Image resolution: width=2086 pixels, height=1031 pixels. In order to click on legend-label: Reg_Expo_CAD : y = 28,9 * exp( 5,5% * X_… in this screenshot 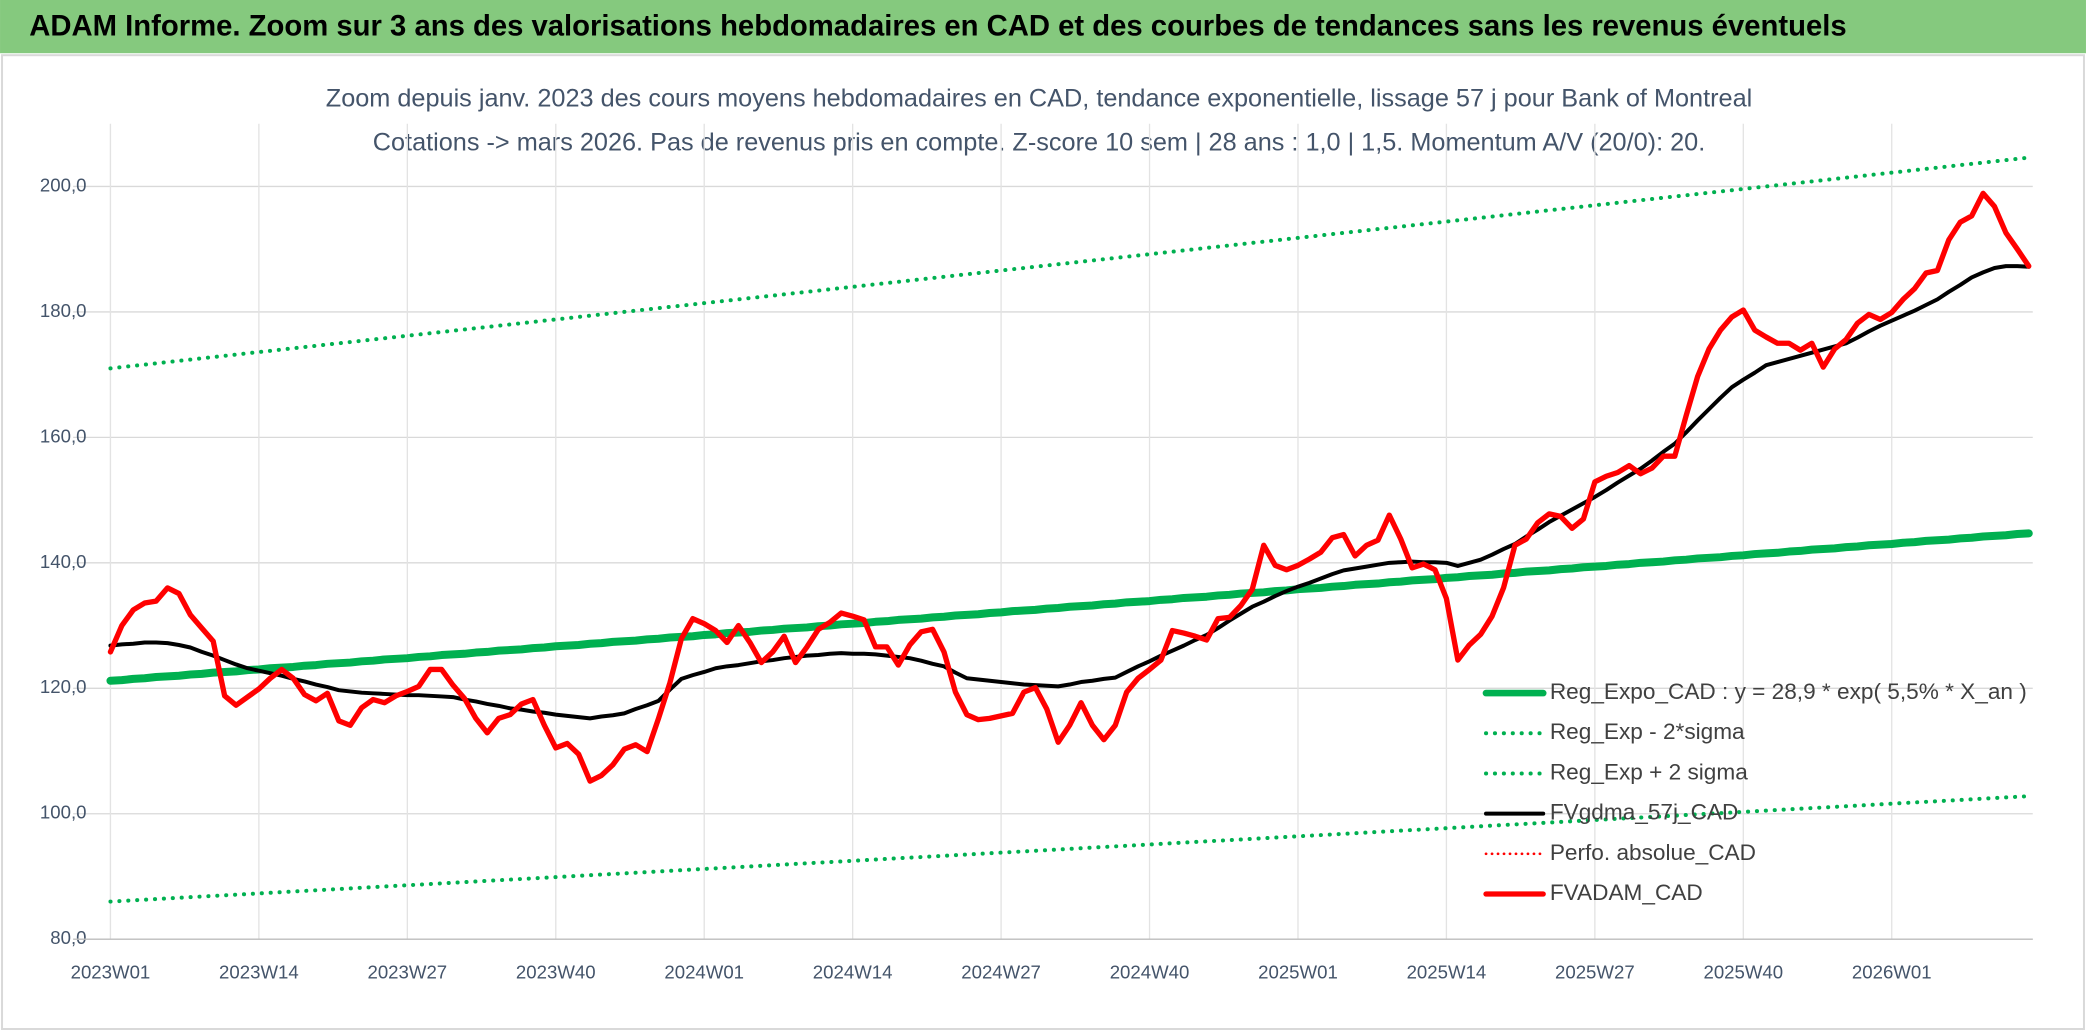, I will do `click(1788, 691)`.